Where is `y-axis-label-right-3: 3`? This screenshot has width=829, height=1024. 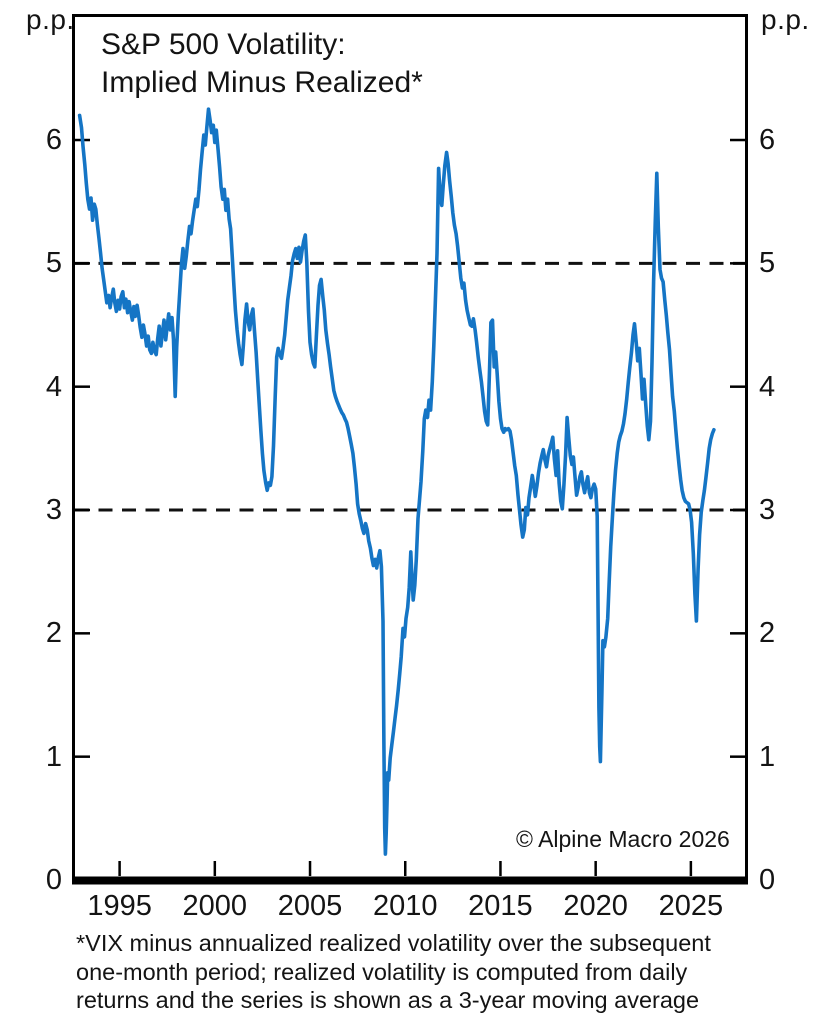 y-axis-label-right-3: 3 is located at coordinates (767, 510).